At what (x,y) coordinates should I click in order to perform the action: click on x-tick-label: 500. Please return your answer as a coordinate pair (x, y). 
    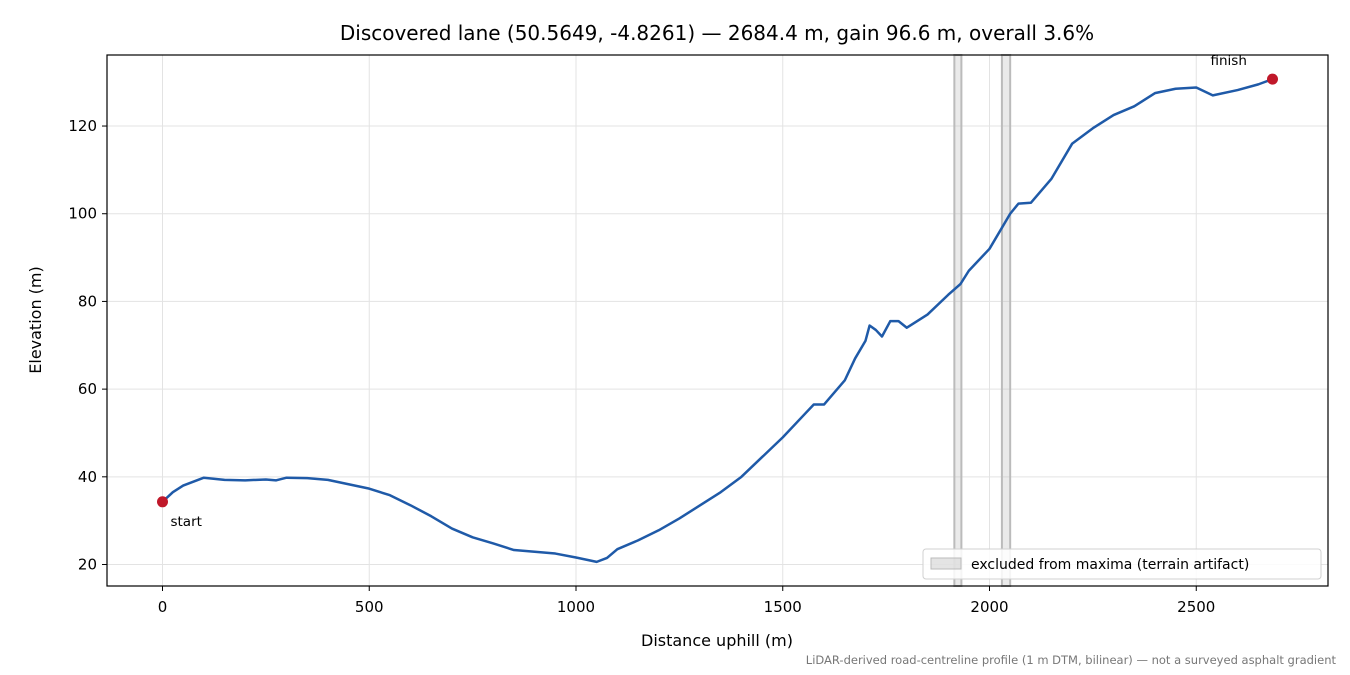
    Looking at the image, I should click on (369, 607).